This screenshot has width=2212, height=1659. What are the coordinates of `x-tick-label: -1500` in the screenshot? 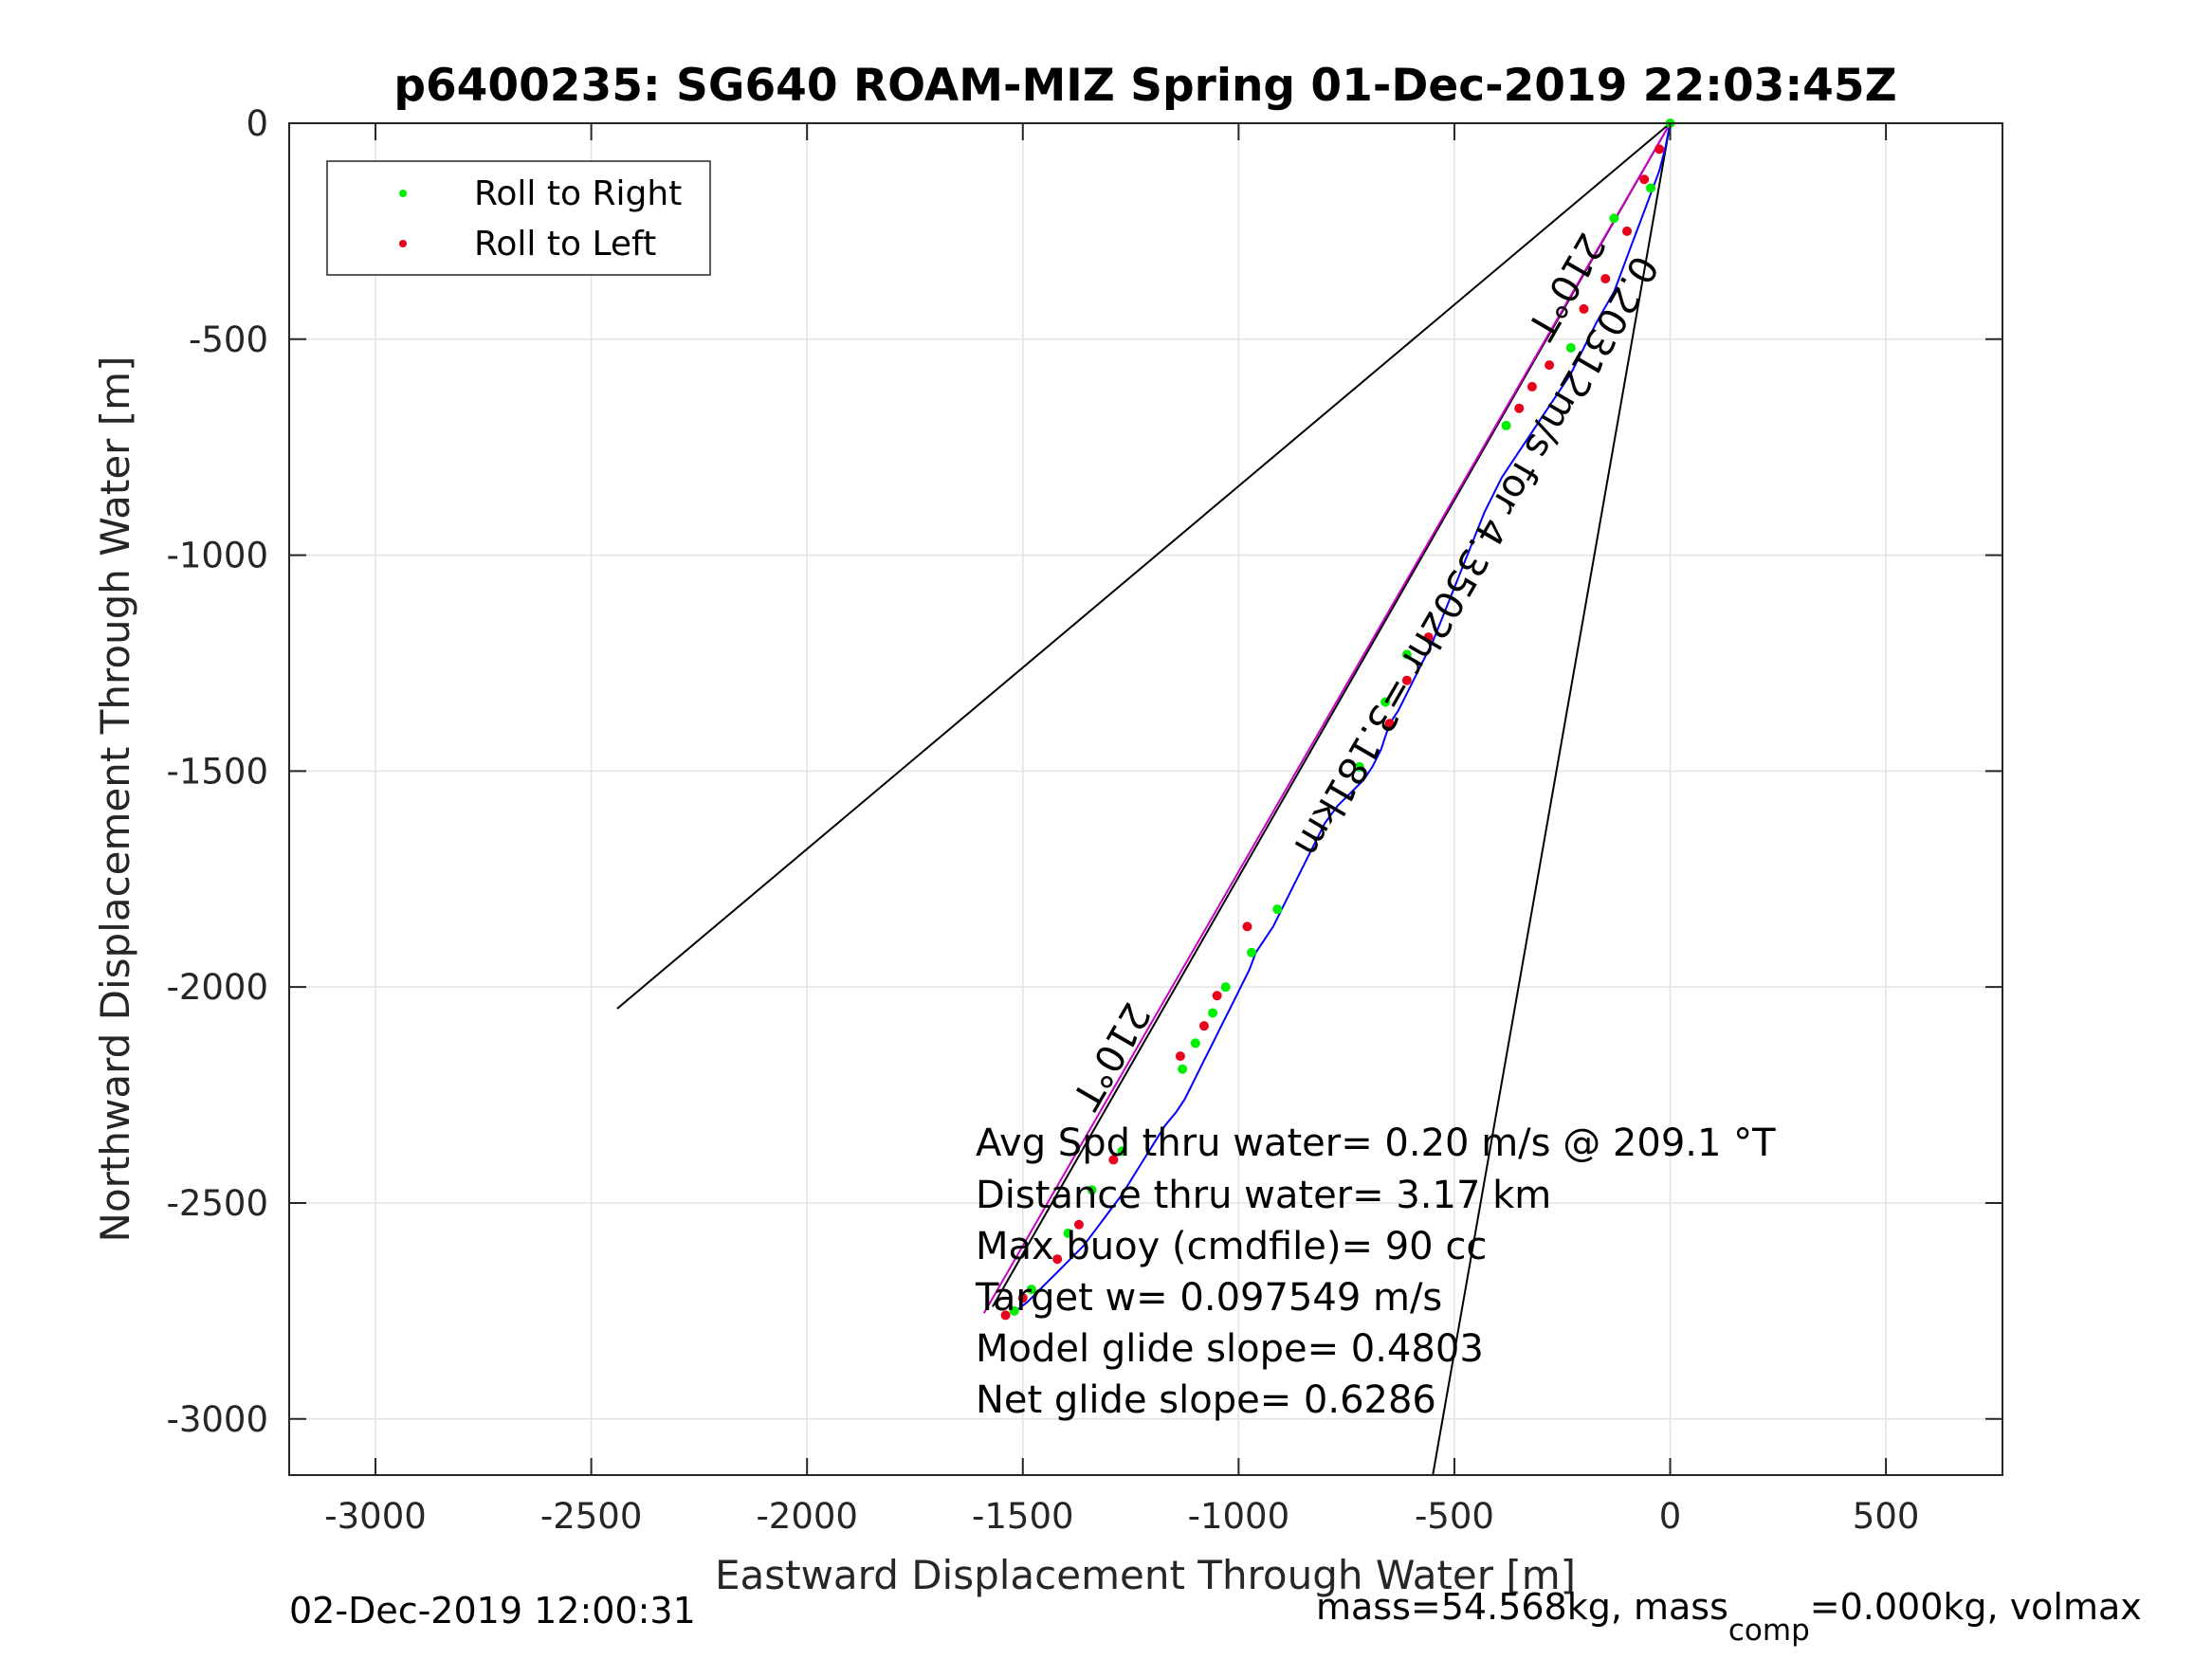 It's located at (1023, 1516).